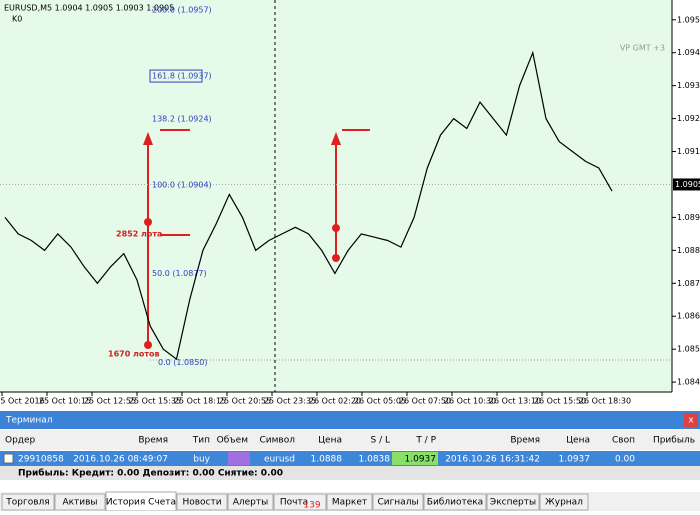 Image resolution: width=700 pixels, height=515 pixels. What do you see at coordinates (688, 19) in the screenshot?
I see `y-tick-label: 1.0955` at bounding box center [688, 19].